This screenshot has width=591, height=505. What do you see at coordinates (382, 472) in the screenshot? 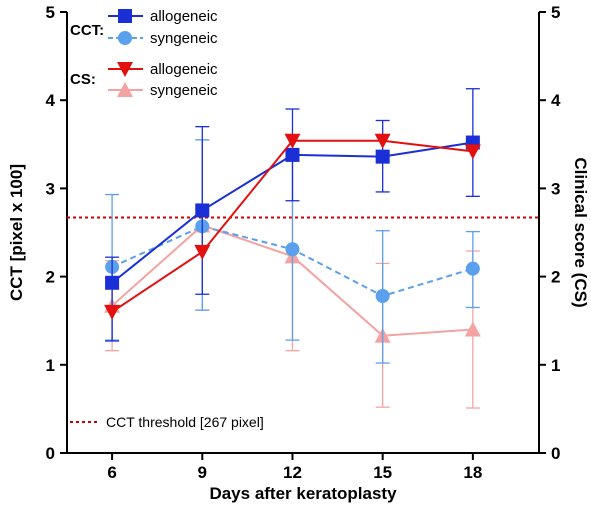
I see `x-tick-label: 15` at bounding box center [382, 472].